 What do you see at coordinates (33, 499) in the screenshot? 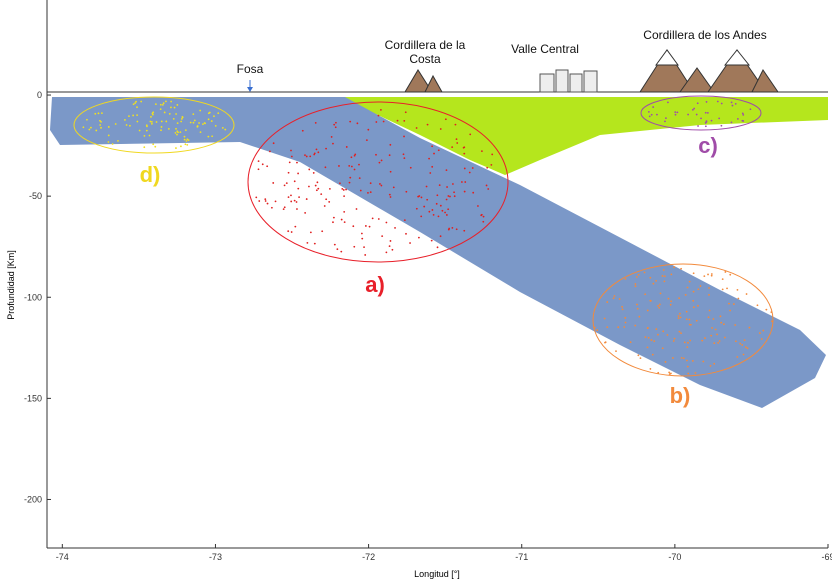
I see `y-tick-label: -200` at bounding box center [33, 499].